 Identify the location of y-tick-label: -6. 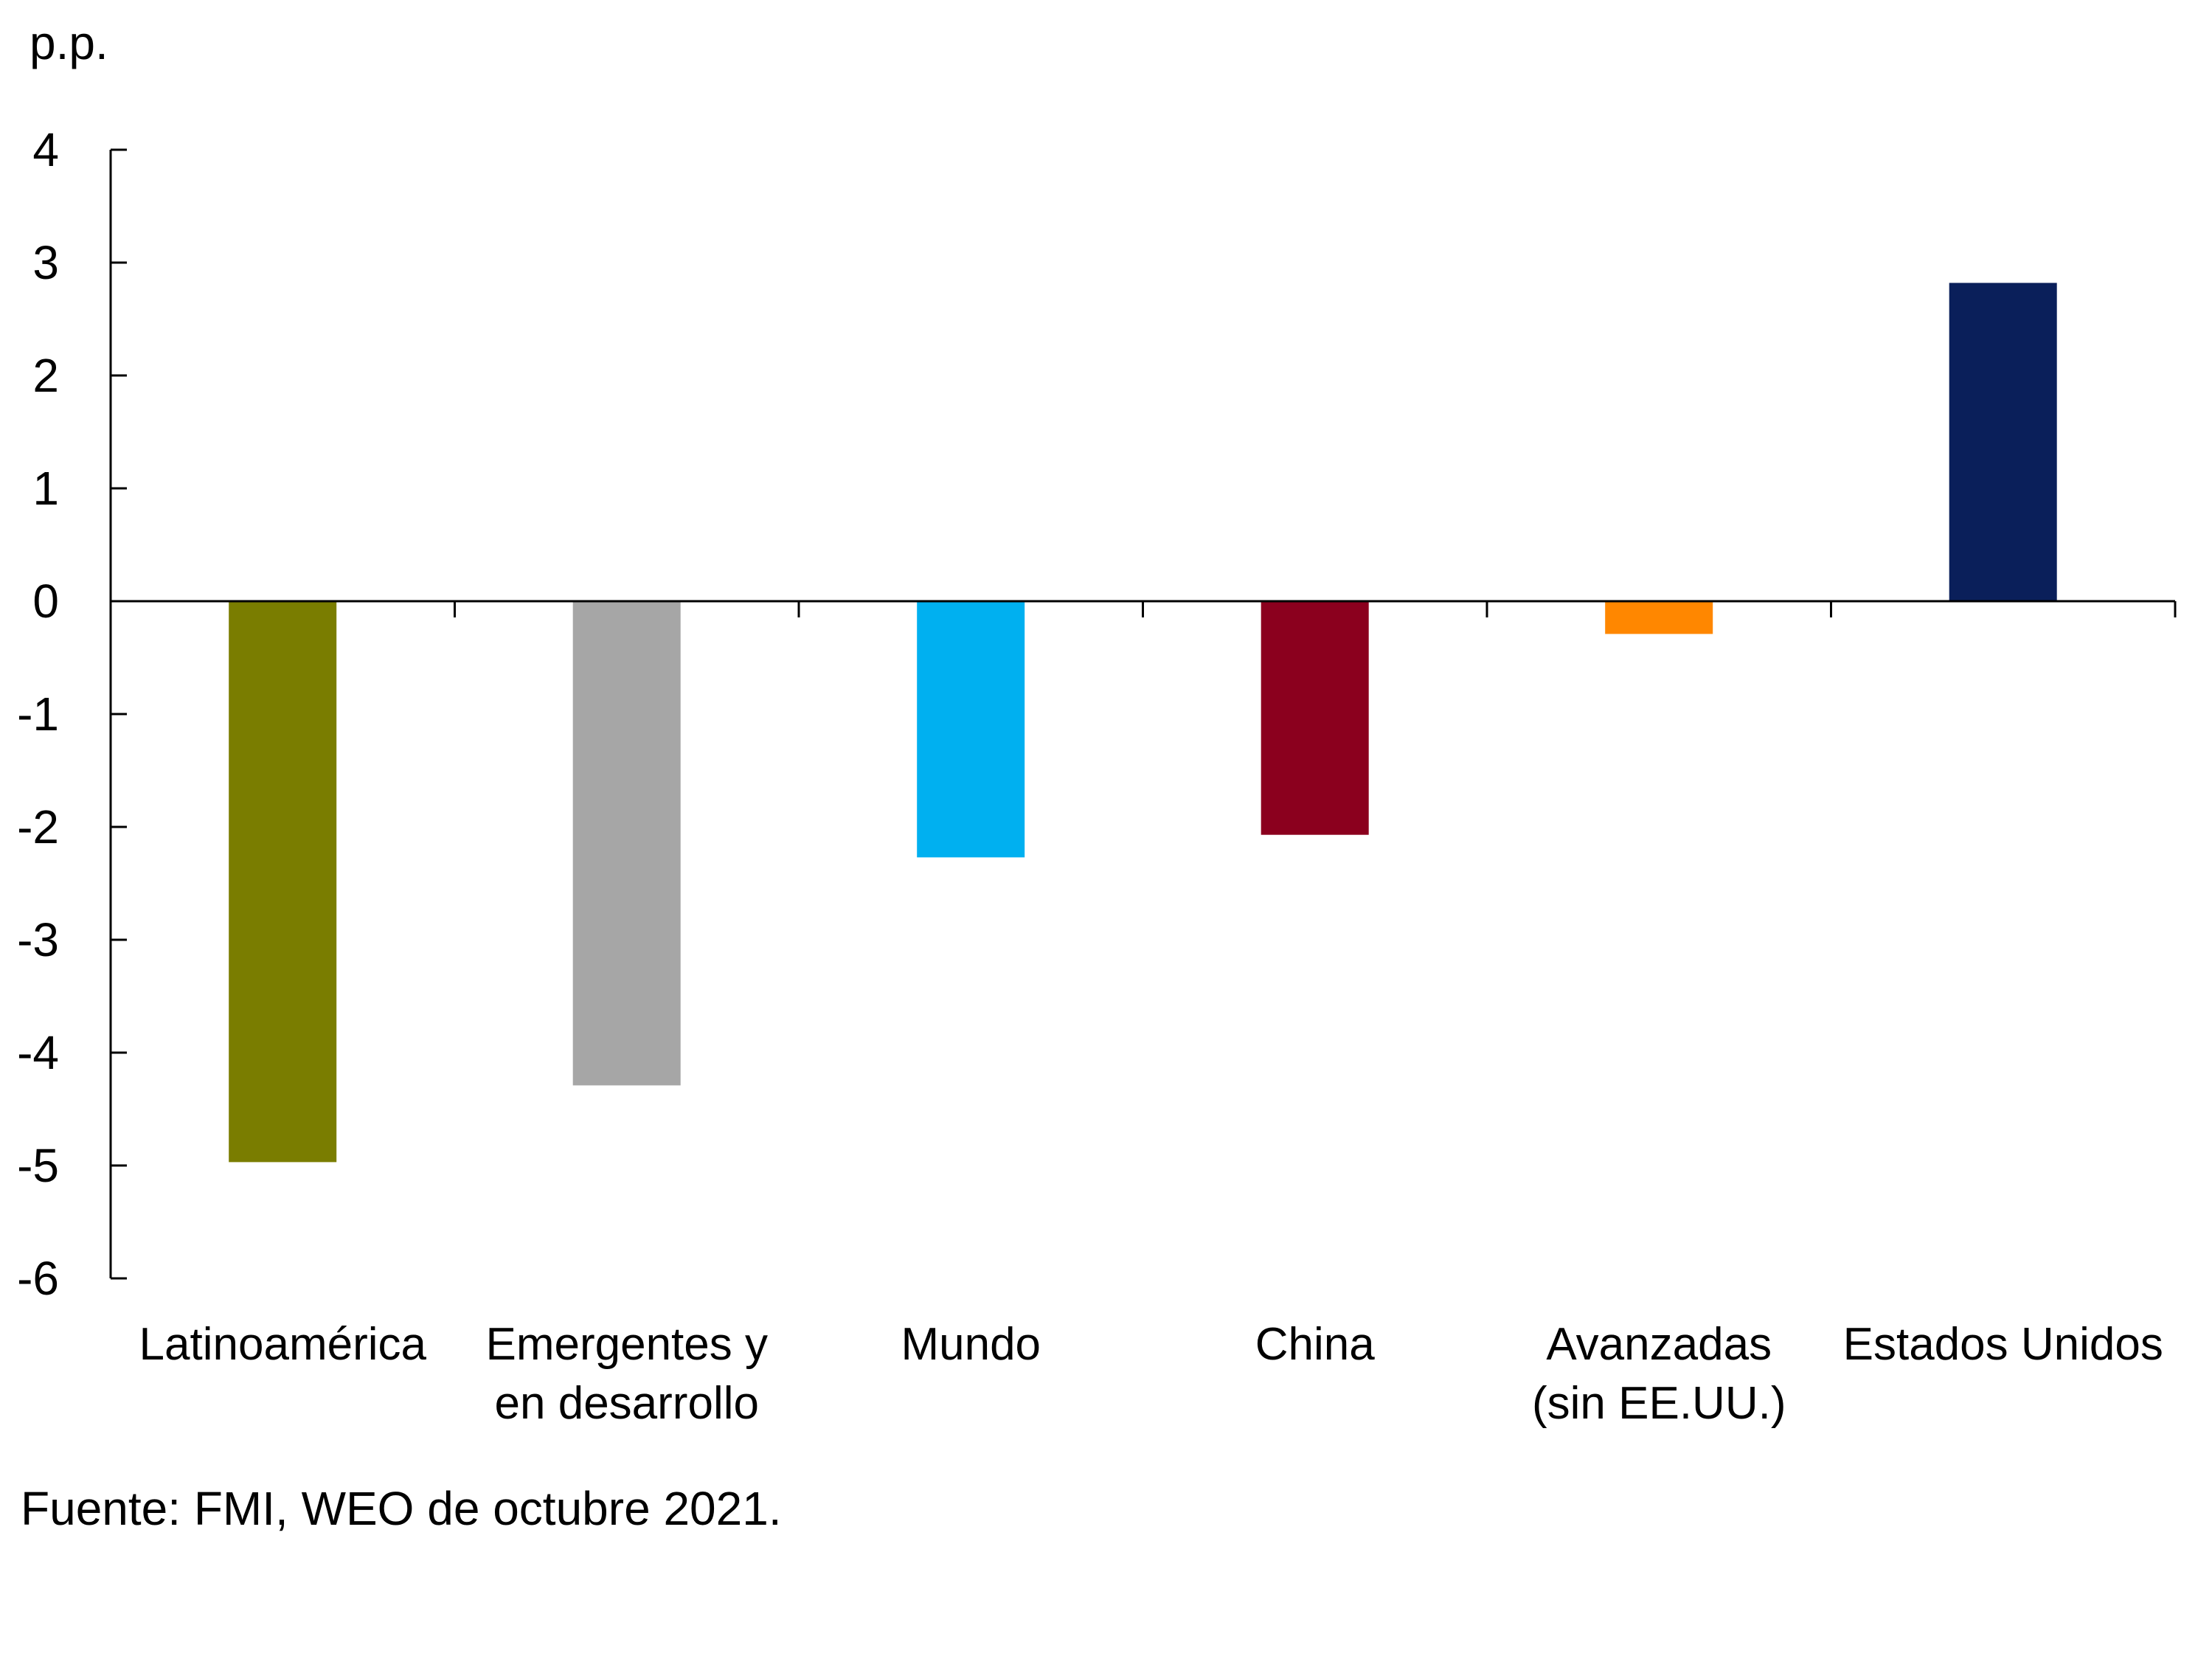
(38, 1278).